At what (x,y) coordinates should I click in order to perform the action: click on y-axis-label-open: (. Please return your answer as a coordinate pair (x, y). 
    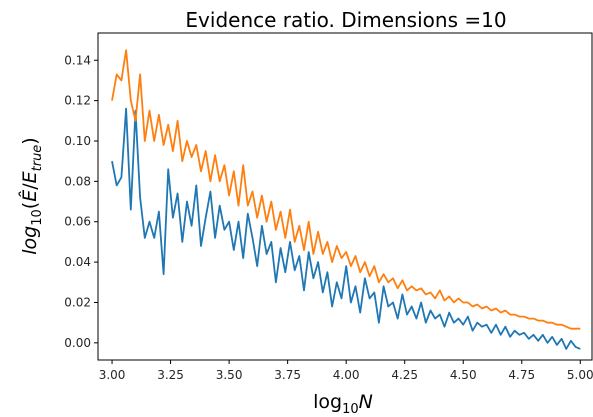
    Looking at the image, I should click on (30, 205).